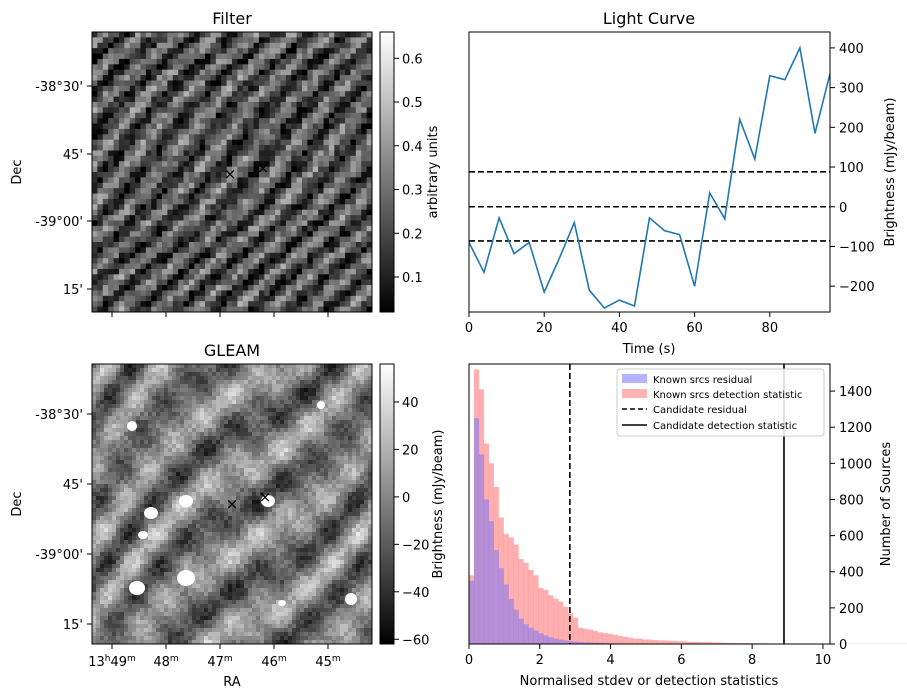 The image size is (907, 699). I want to click on filter-dec-tick: -39°00', so click(59, 222).